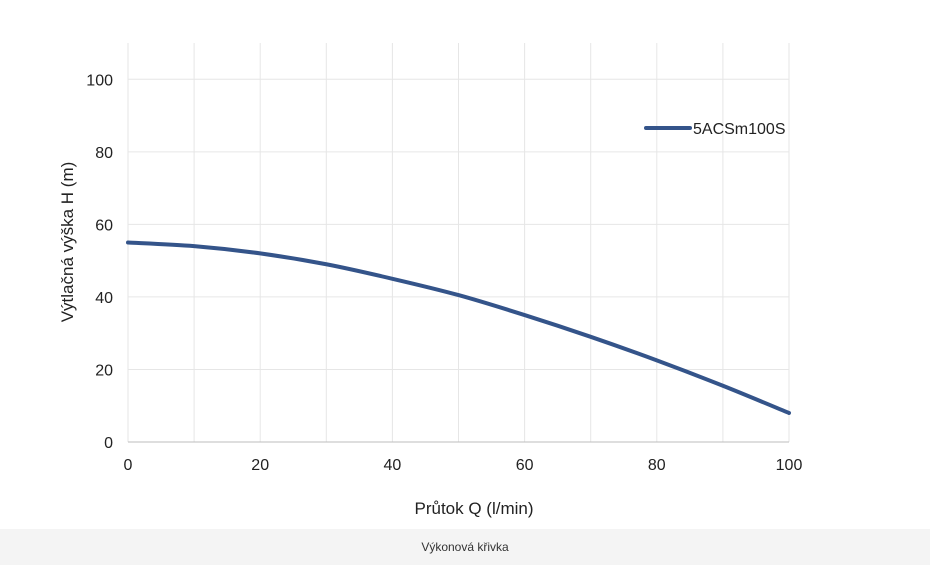 The width and height of the screenshot is (930, 565). What do you see at coordinates (128, 465) in the screenshot?
I see `x-tick-label: 0` at bounding box center [128, 465].